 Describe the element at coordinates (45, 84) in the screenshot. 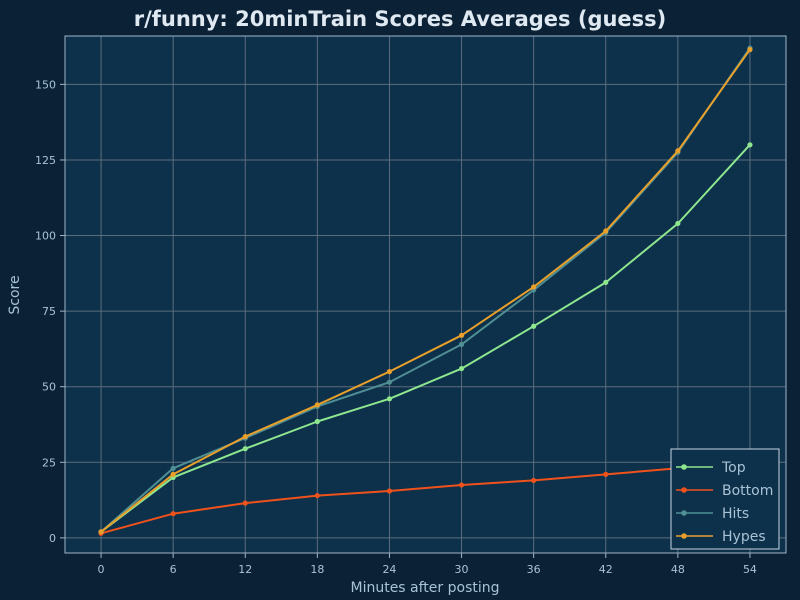

I see `y-tick-label: 150` at that location.